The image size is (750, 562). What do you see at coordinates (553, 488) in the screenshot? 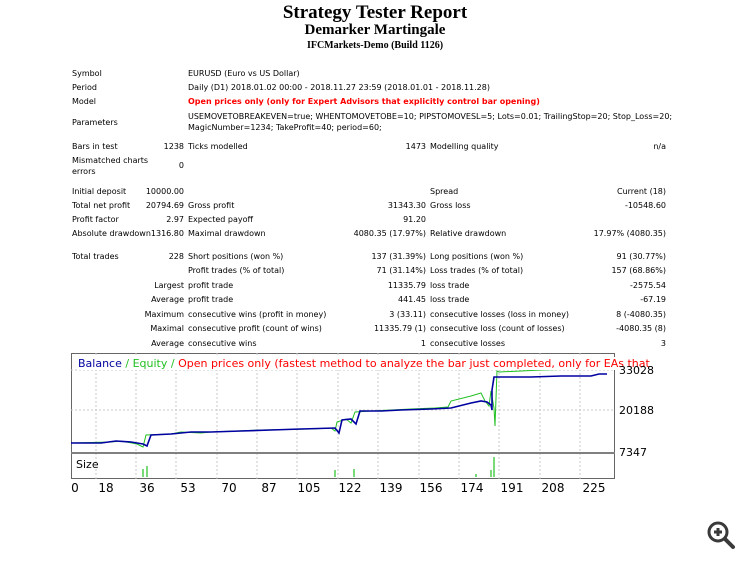
I see `x-tick: 208` at bounding box center [553, 488].